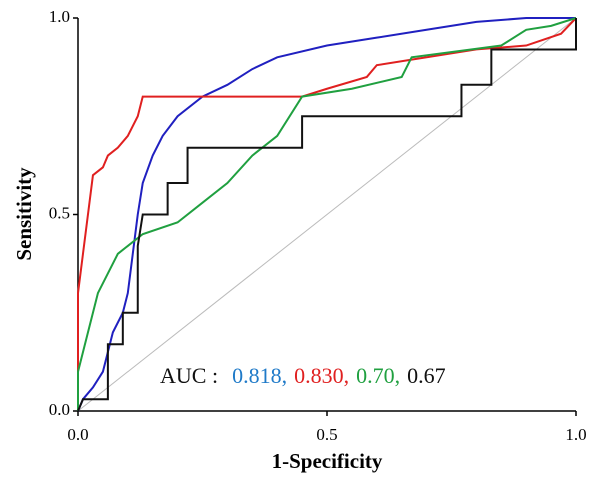 The image size is (600, 484). Describe the element at coordinates (378, 375) in the screenshot. I see `auc-part: 0.70,` at that location.